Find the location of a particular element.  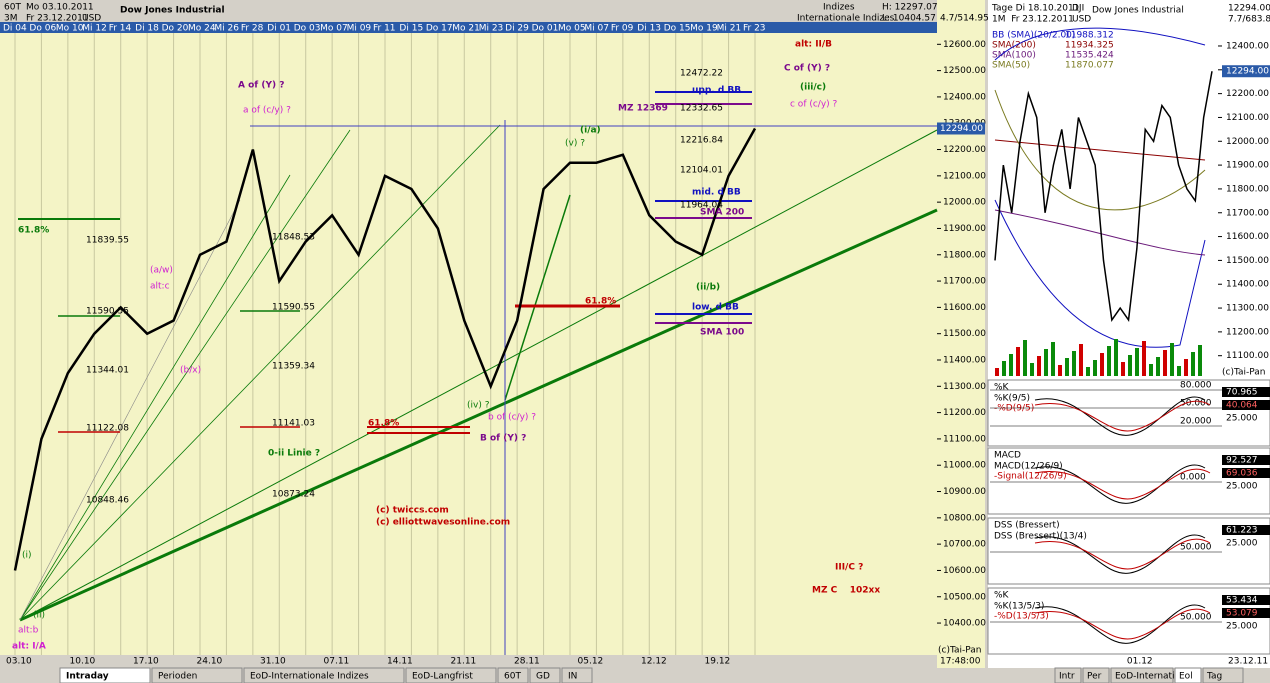

annotation: 11344.01 is located at coordinates (107, 371).